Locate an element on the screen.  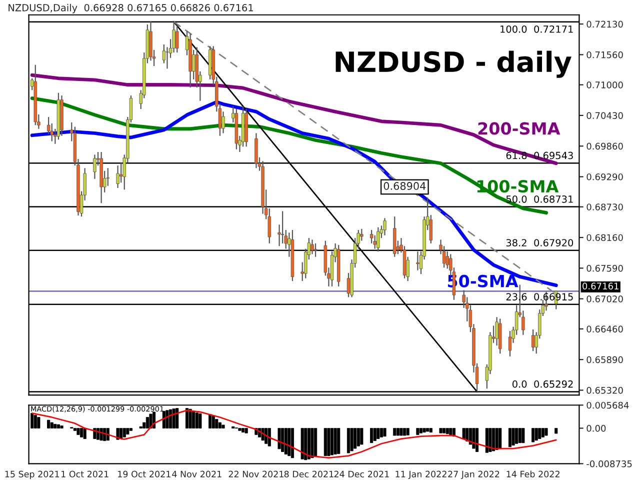
y-tick-label: 0.67590 is located at coordinates (604, 268).